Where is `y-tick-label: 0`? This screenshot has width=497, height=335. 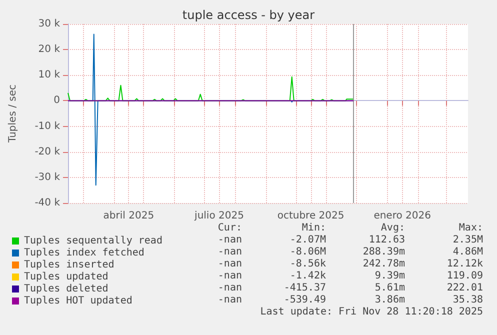
y-tick-label: 0 is located at coordinates (57, 100).